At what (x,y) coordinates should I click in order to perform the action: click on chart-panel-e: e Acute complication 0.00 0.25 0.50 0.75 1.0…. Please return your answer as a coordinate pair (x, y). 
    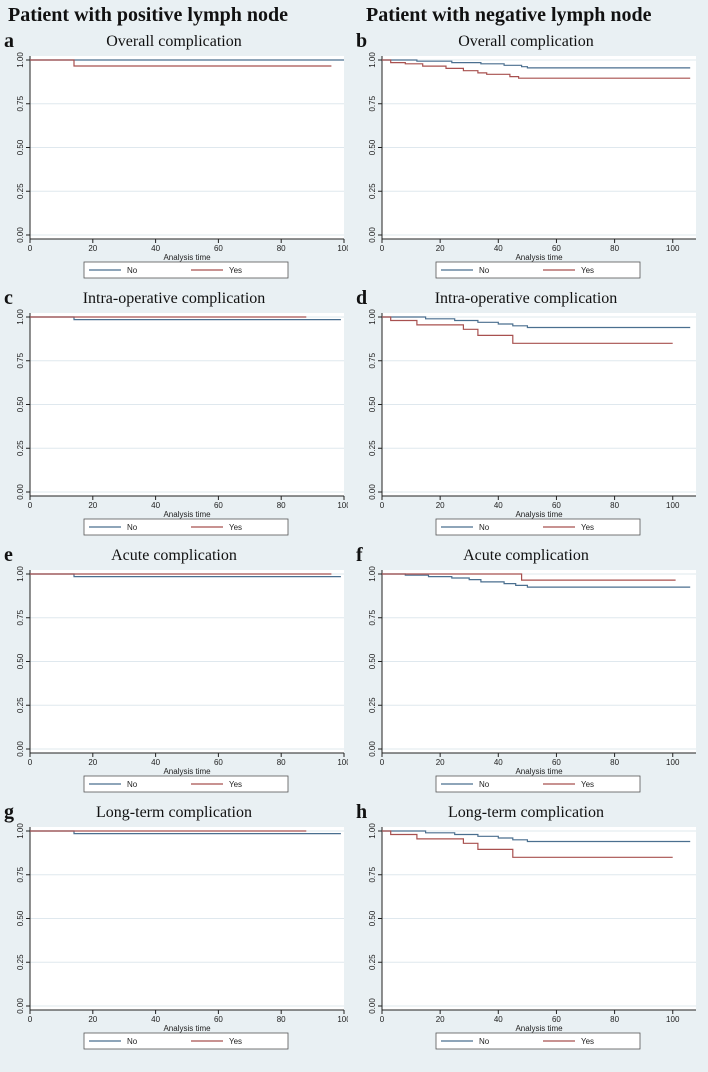
    Looking at the image, I should click on (174, 670).